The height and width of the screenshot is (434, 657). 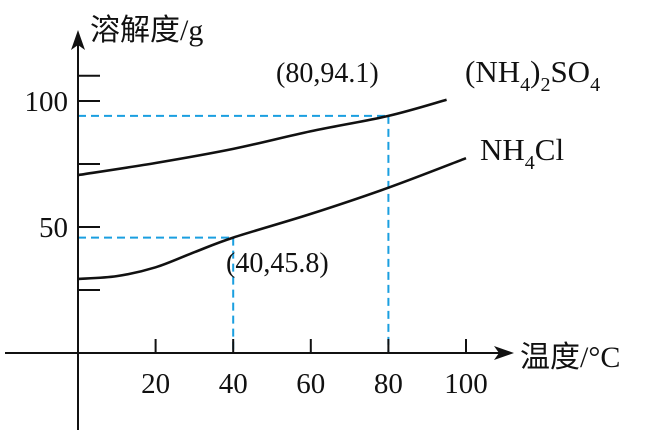 What do you see at coordinates (78, 40) in the screenshot?
I see `y-axis-arrow` at bounding box center [78, 40].